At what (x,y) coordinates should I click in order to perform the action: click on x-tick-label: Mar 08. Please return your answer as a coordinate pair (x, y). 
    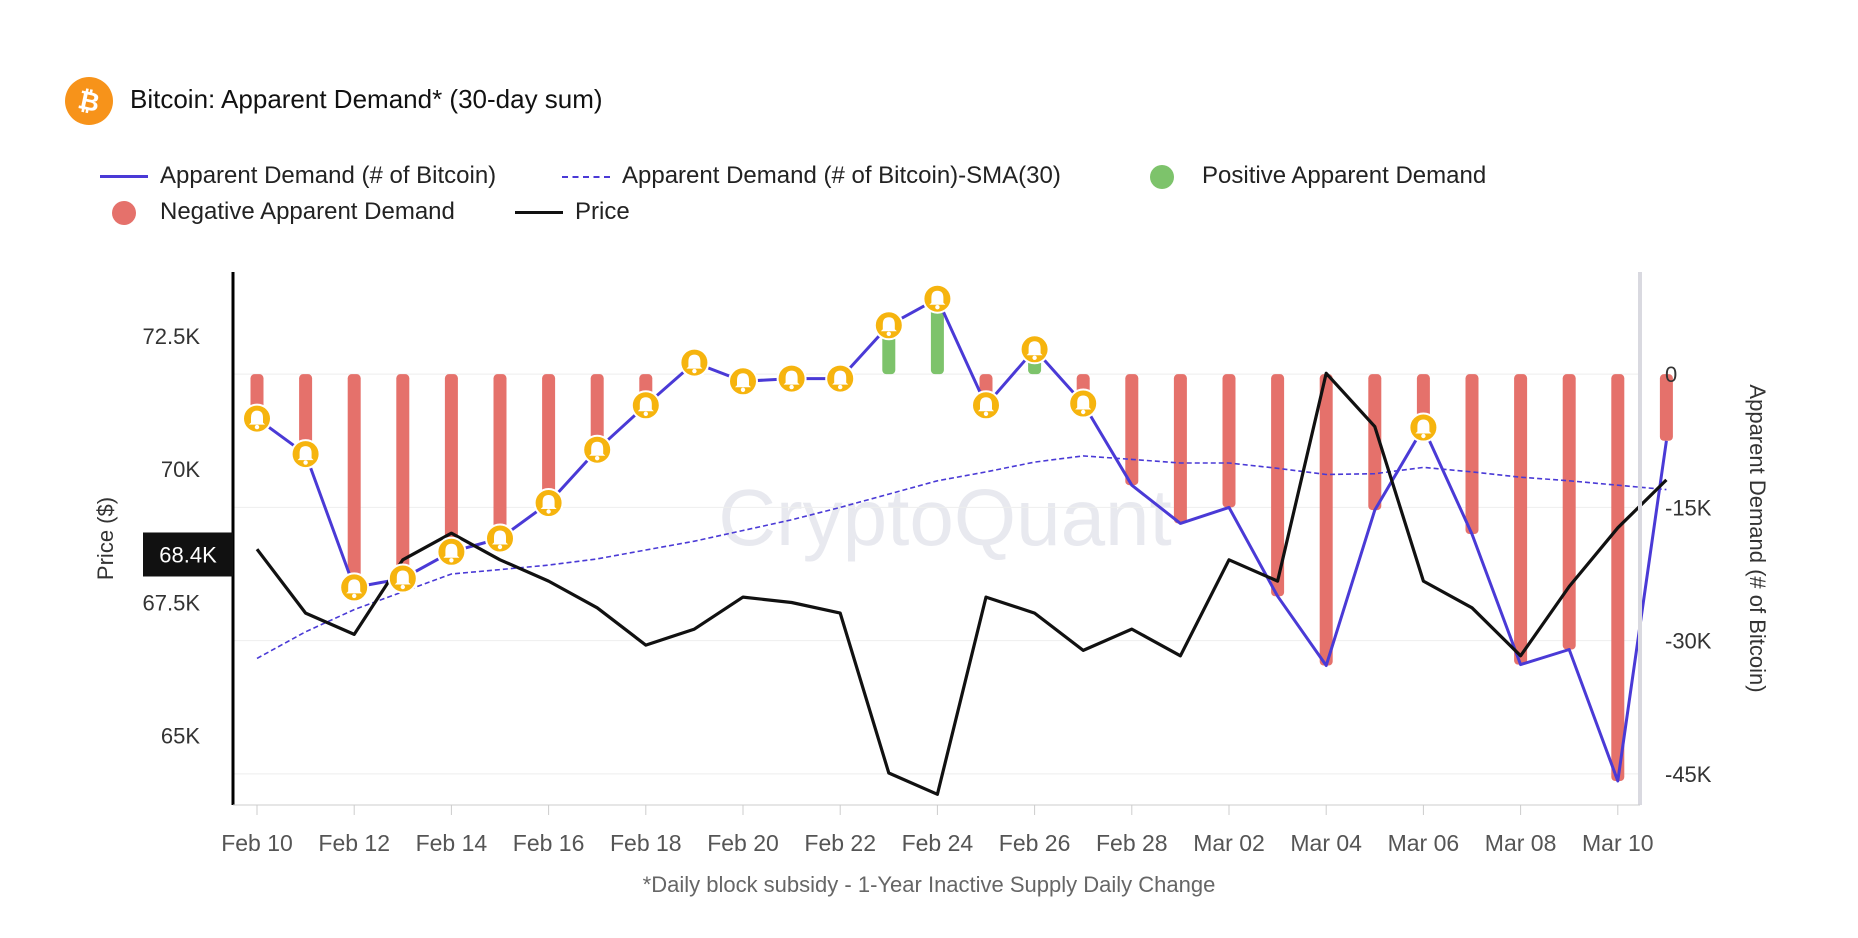
    Looking at the image, I should click on (1521, 843).